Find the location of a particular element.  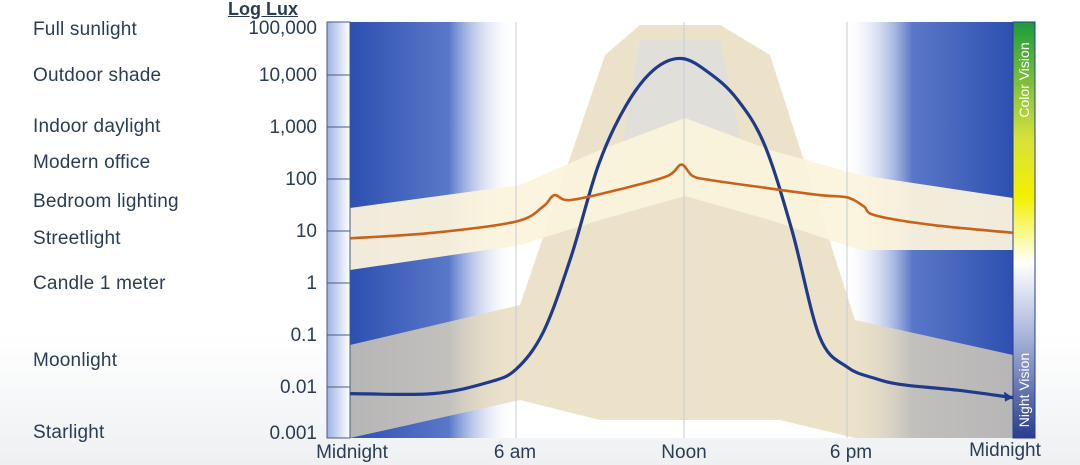

light-level-label: Candle 1 meter is located at coordinates (99, 283).